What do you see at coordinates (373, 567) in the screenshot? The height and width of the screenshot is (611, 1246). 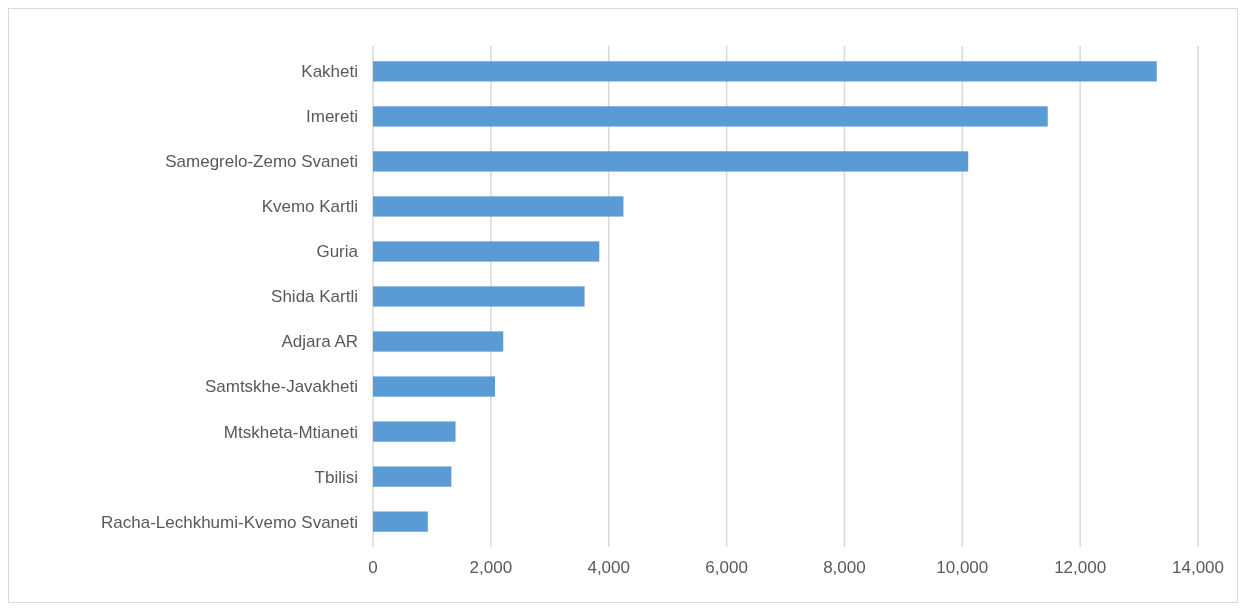 I see `x-tick-label: 0` at bounding box center [373, 567].